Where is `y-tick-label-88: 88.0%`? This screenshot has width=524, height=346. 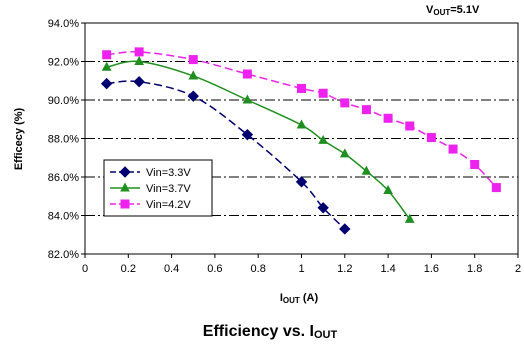
y-tick-label-88: 88.0% is located at coordinates (63, 140).